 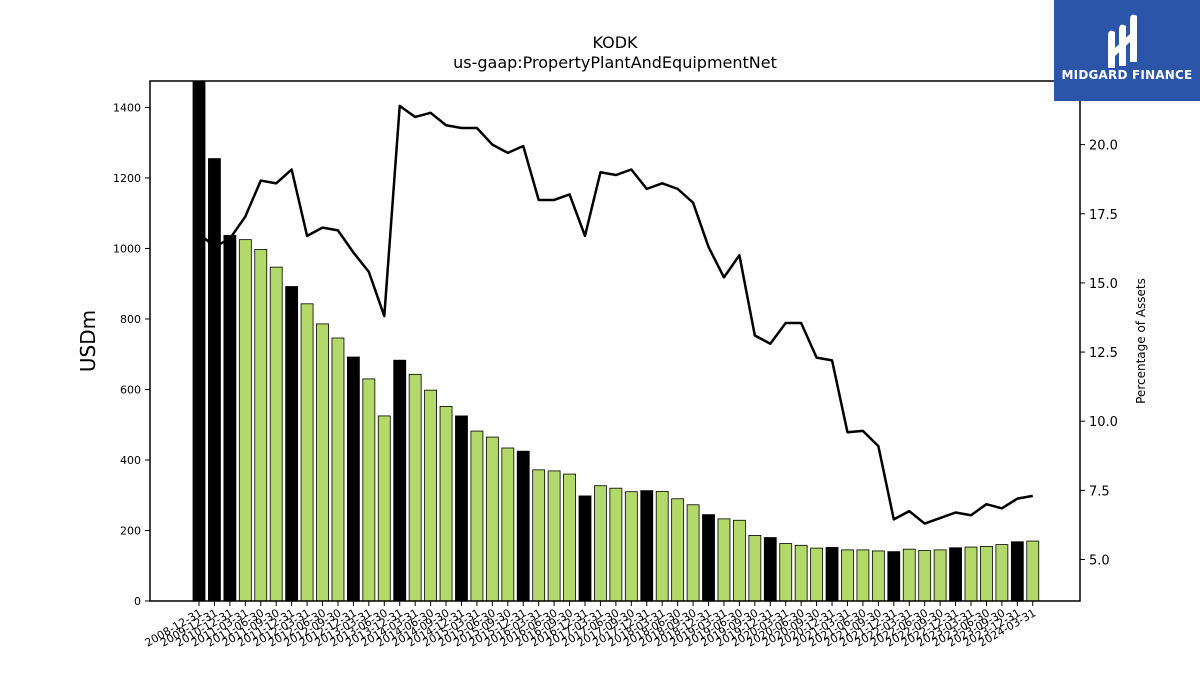 I want to click on y-axis-label-right: Percentage of Assets, so click(x=1141, y=341).